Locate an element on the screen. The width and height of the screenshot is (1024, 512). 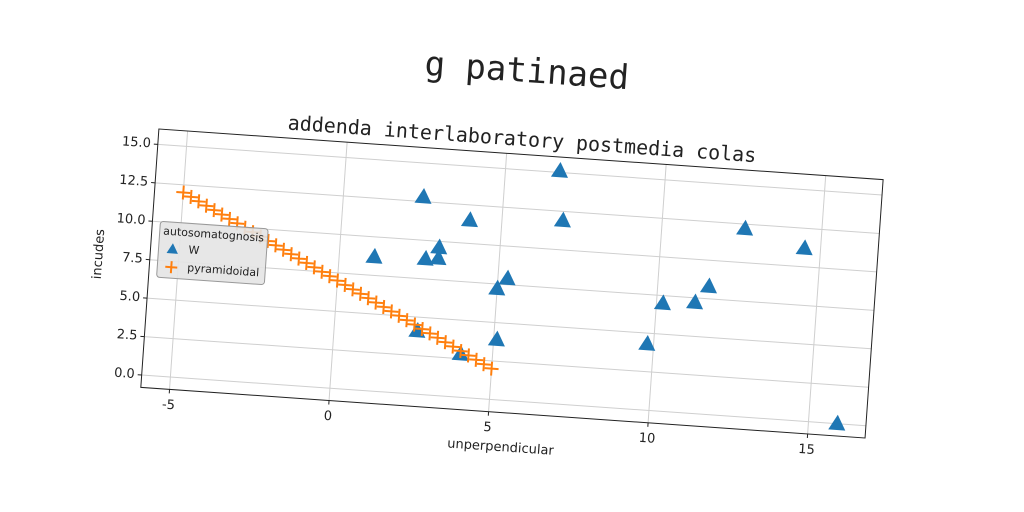
y-axis-label: incudes is located at coordinates (99, 253).